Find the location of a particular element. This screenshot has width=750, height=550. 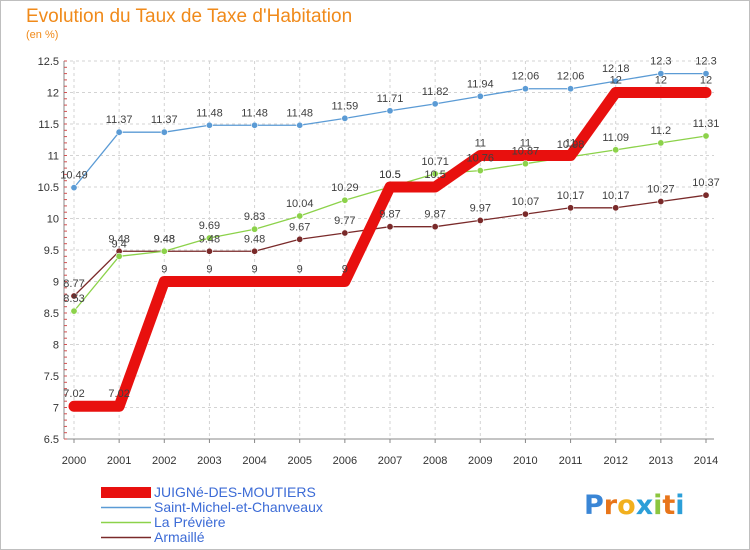

y-tick-label: 10 is located at coordinates (53, 220).